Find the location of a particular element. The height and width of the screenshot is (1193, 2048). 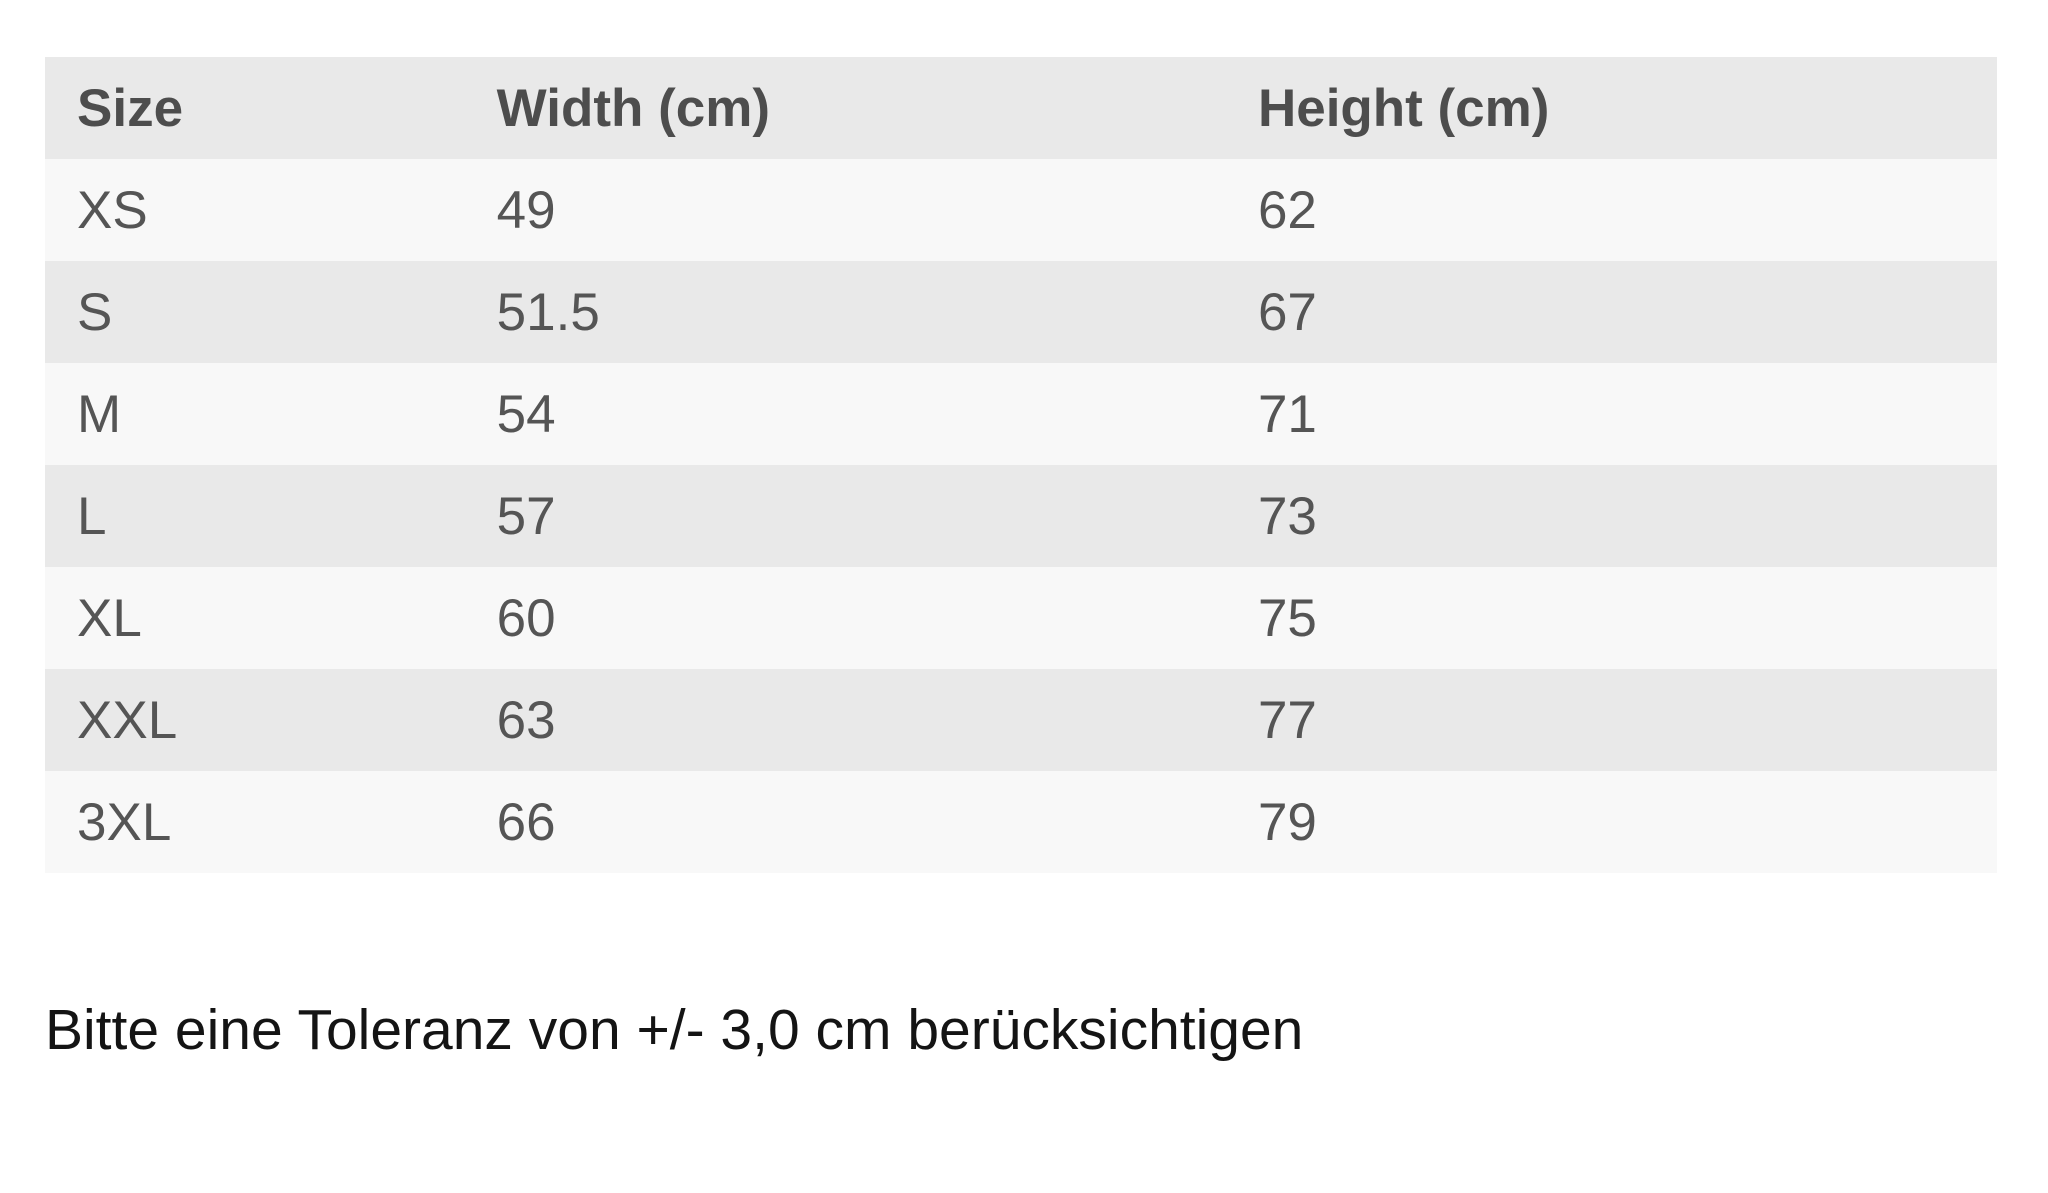

table-row: XL 60 75 is located at coordinates (1021, 618).